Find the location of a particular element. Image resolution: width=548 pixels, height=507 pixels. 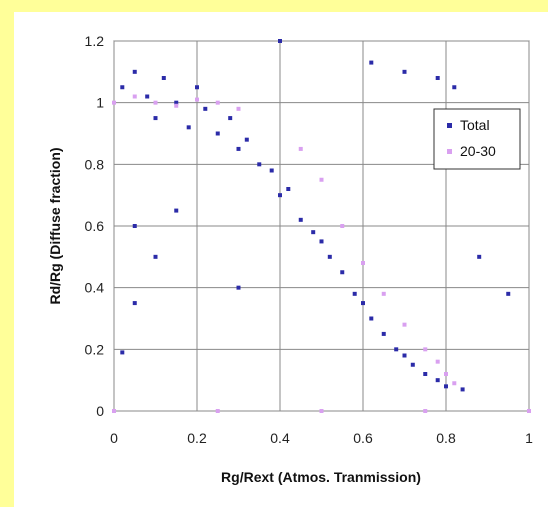

legend-label-total: Total is located at coordinates (475, 125).